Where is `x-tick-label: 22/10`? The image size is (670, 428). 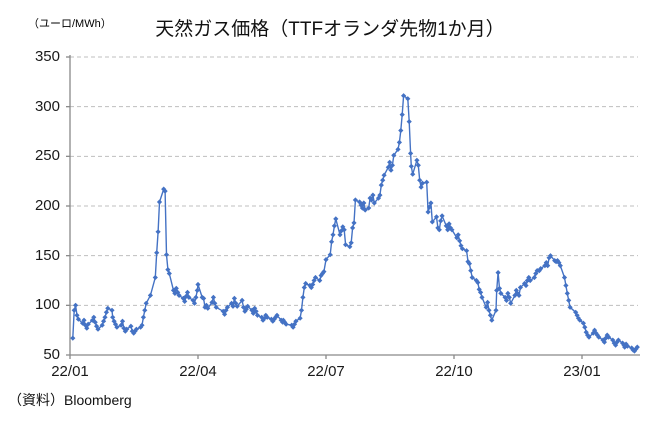 x-tick-label: 22/10 is located at coordinates (454, 371).